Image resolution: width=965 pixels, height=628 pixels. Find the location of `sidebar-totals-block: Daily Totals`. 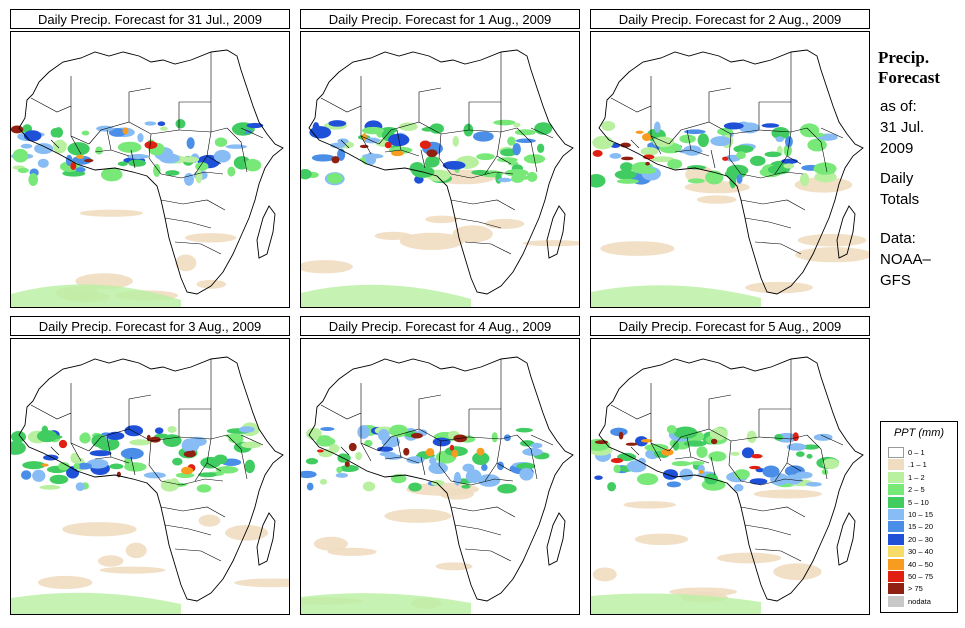

sidebar-totals-block: Daily Totals is located at coordinates (922, 189).